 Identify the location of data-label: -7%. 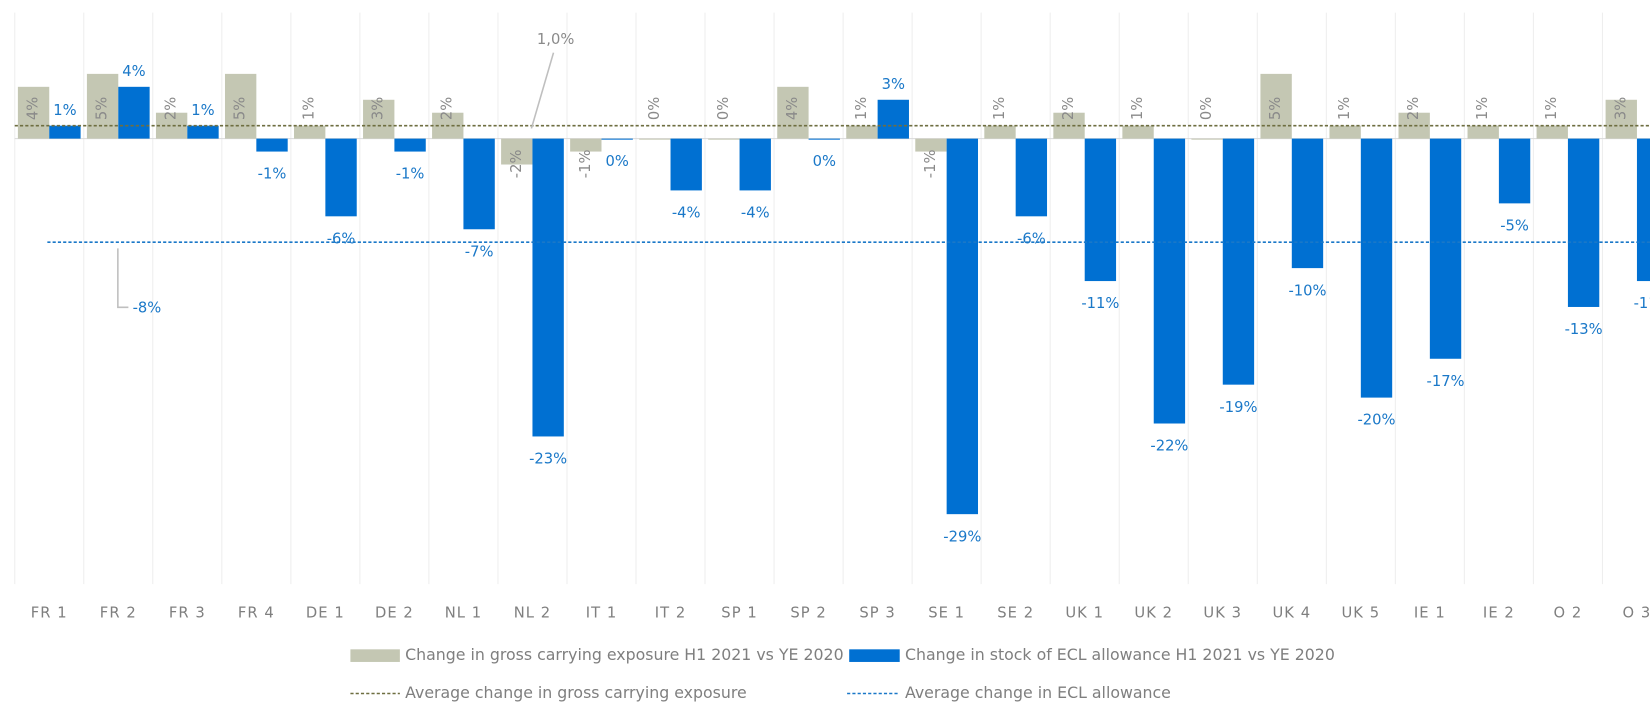
(479, 251).